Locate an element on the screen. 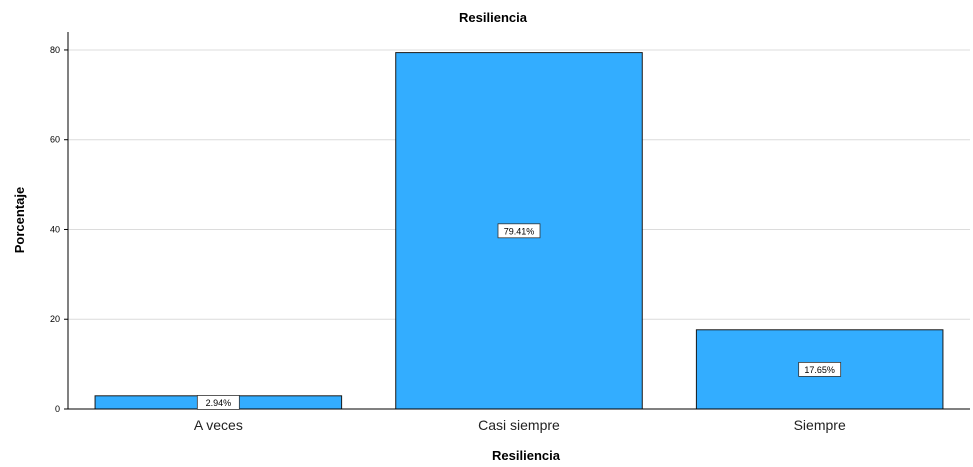 This screenshot has width=973, height=467. x-tick-label: Siempre is located at coordinates (820, 425).